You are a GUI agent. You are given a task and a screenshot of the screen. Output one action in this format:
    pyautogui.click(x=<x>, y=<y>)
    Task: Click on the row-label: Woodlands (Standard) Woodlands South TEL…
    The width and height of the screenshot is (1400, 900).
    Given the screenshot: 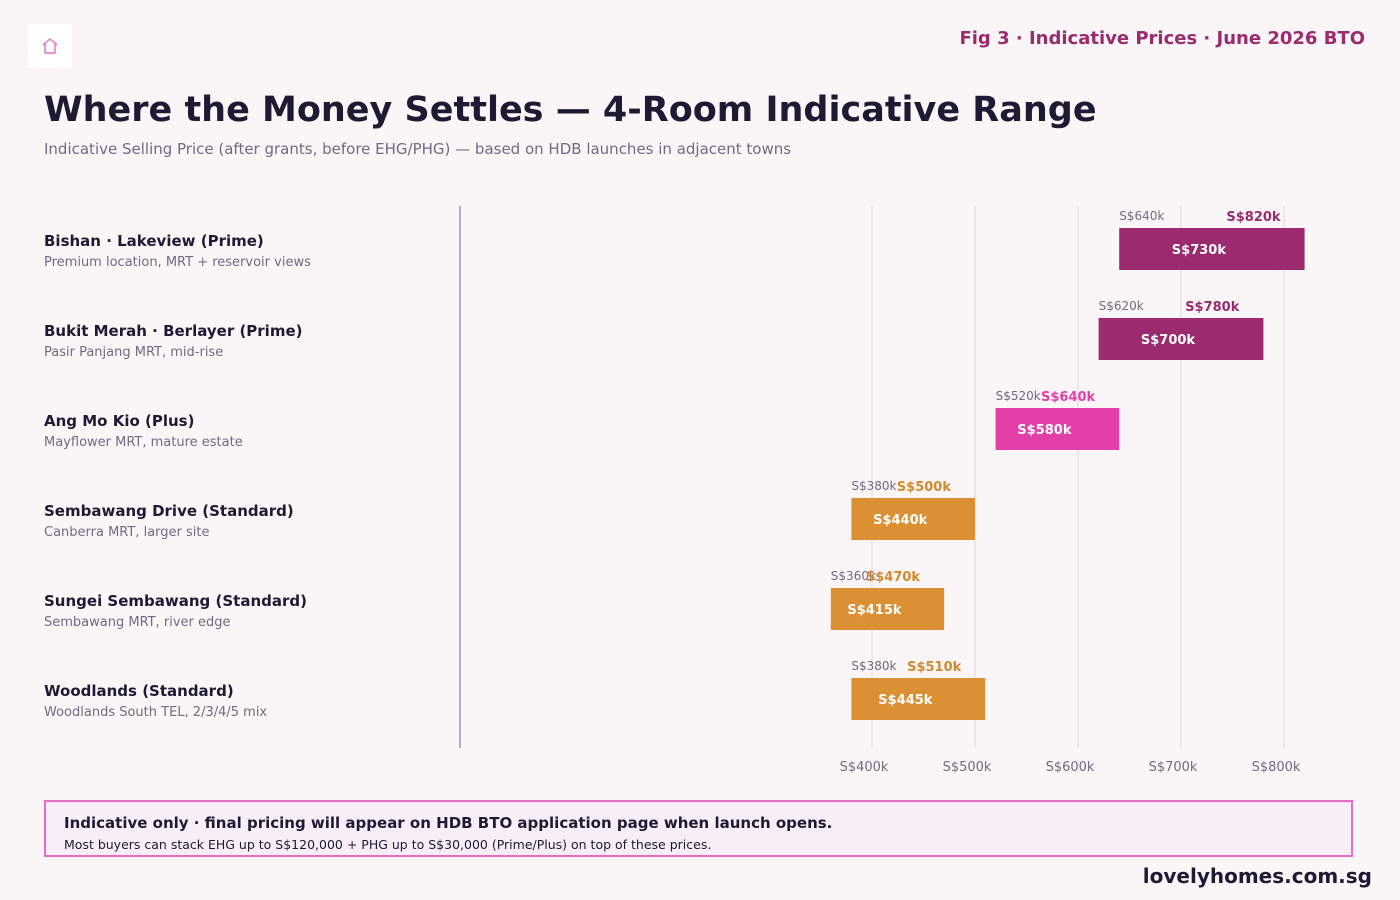 What is the action you would take?
    pyautogui.click(x=155, y=701)
    